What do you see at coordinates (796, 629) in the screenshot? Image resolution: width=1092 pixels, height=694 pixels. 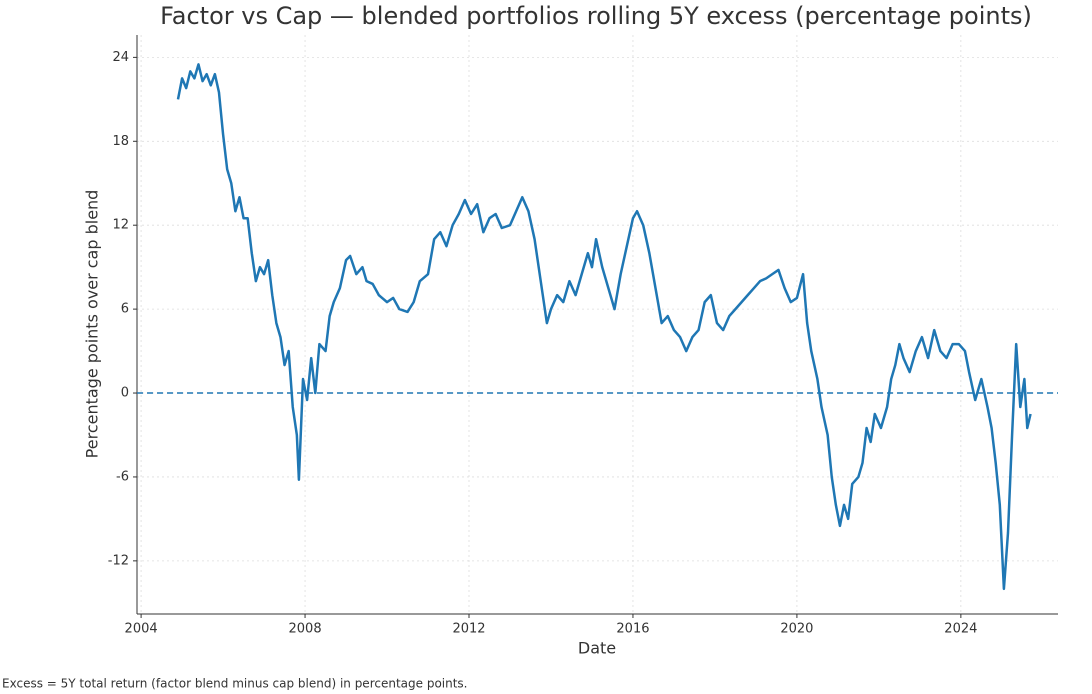 I see `x-tick-label: 2020` at bounding box center [796, 629].